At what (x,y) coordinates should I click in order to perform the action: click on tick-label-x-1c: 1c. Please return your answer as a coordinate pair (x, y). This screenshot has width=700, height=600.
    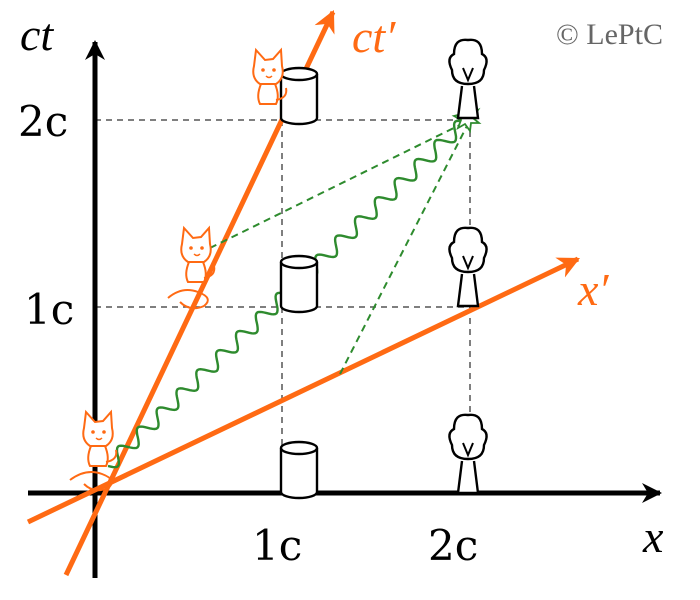
    Looking at the image, I should click on (277, 545).